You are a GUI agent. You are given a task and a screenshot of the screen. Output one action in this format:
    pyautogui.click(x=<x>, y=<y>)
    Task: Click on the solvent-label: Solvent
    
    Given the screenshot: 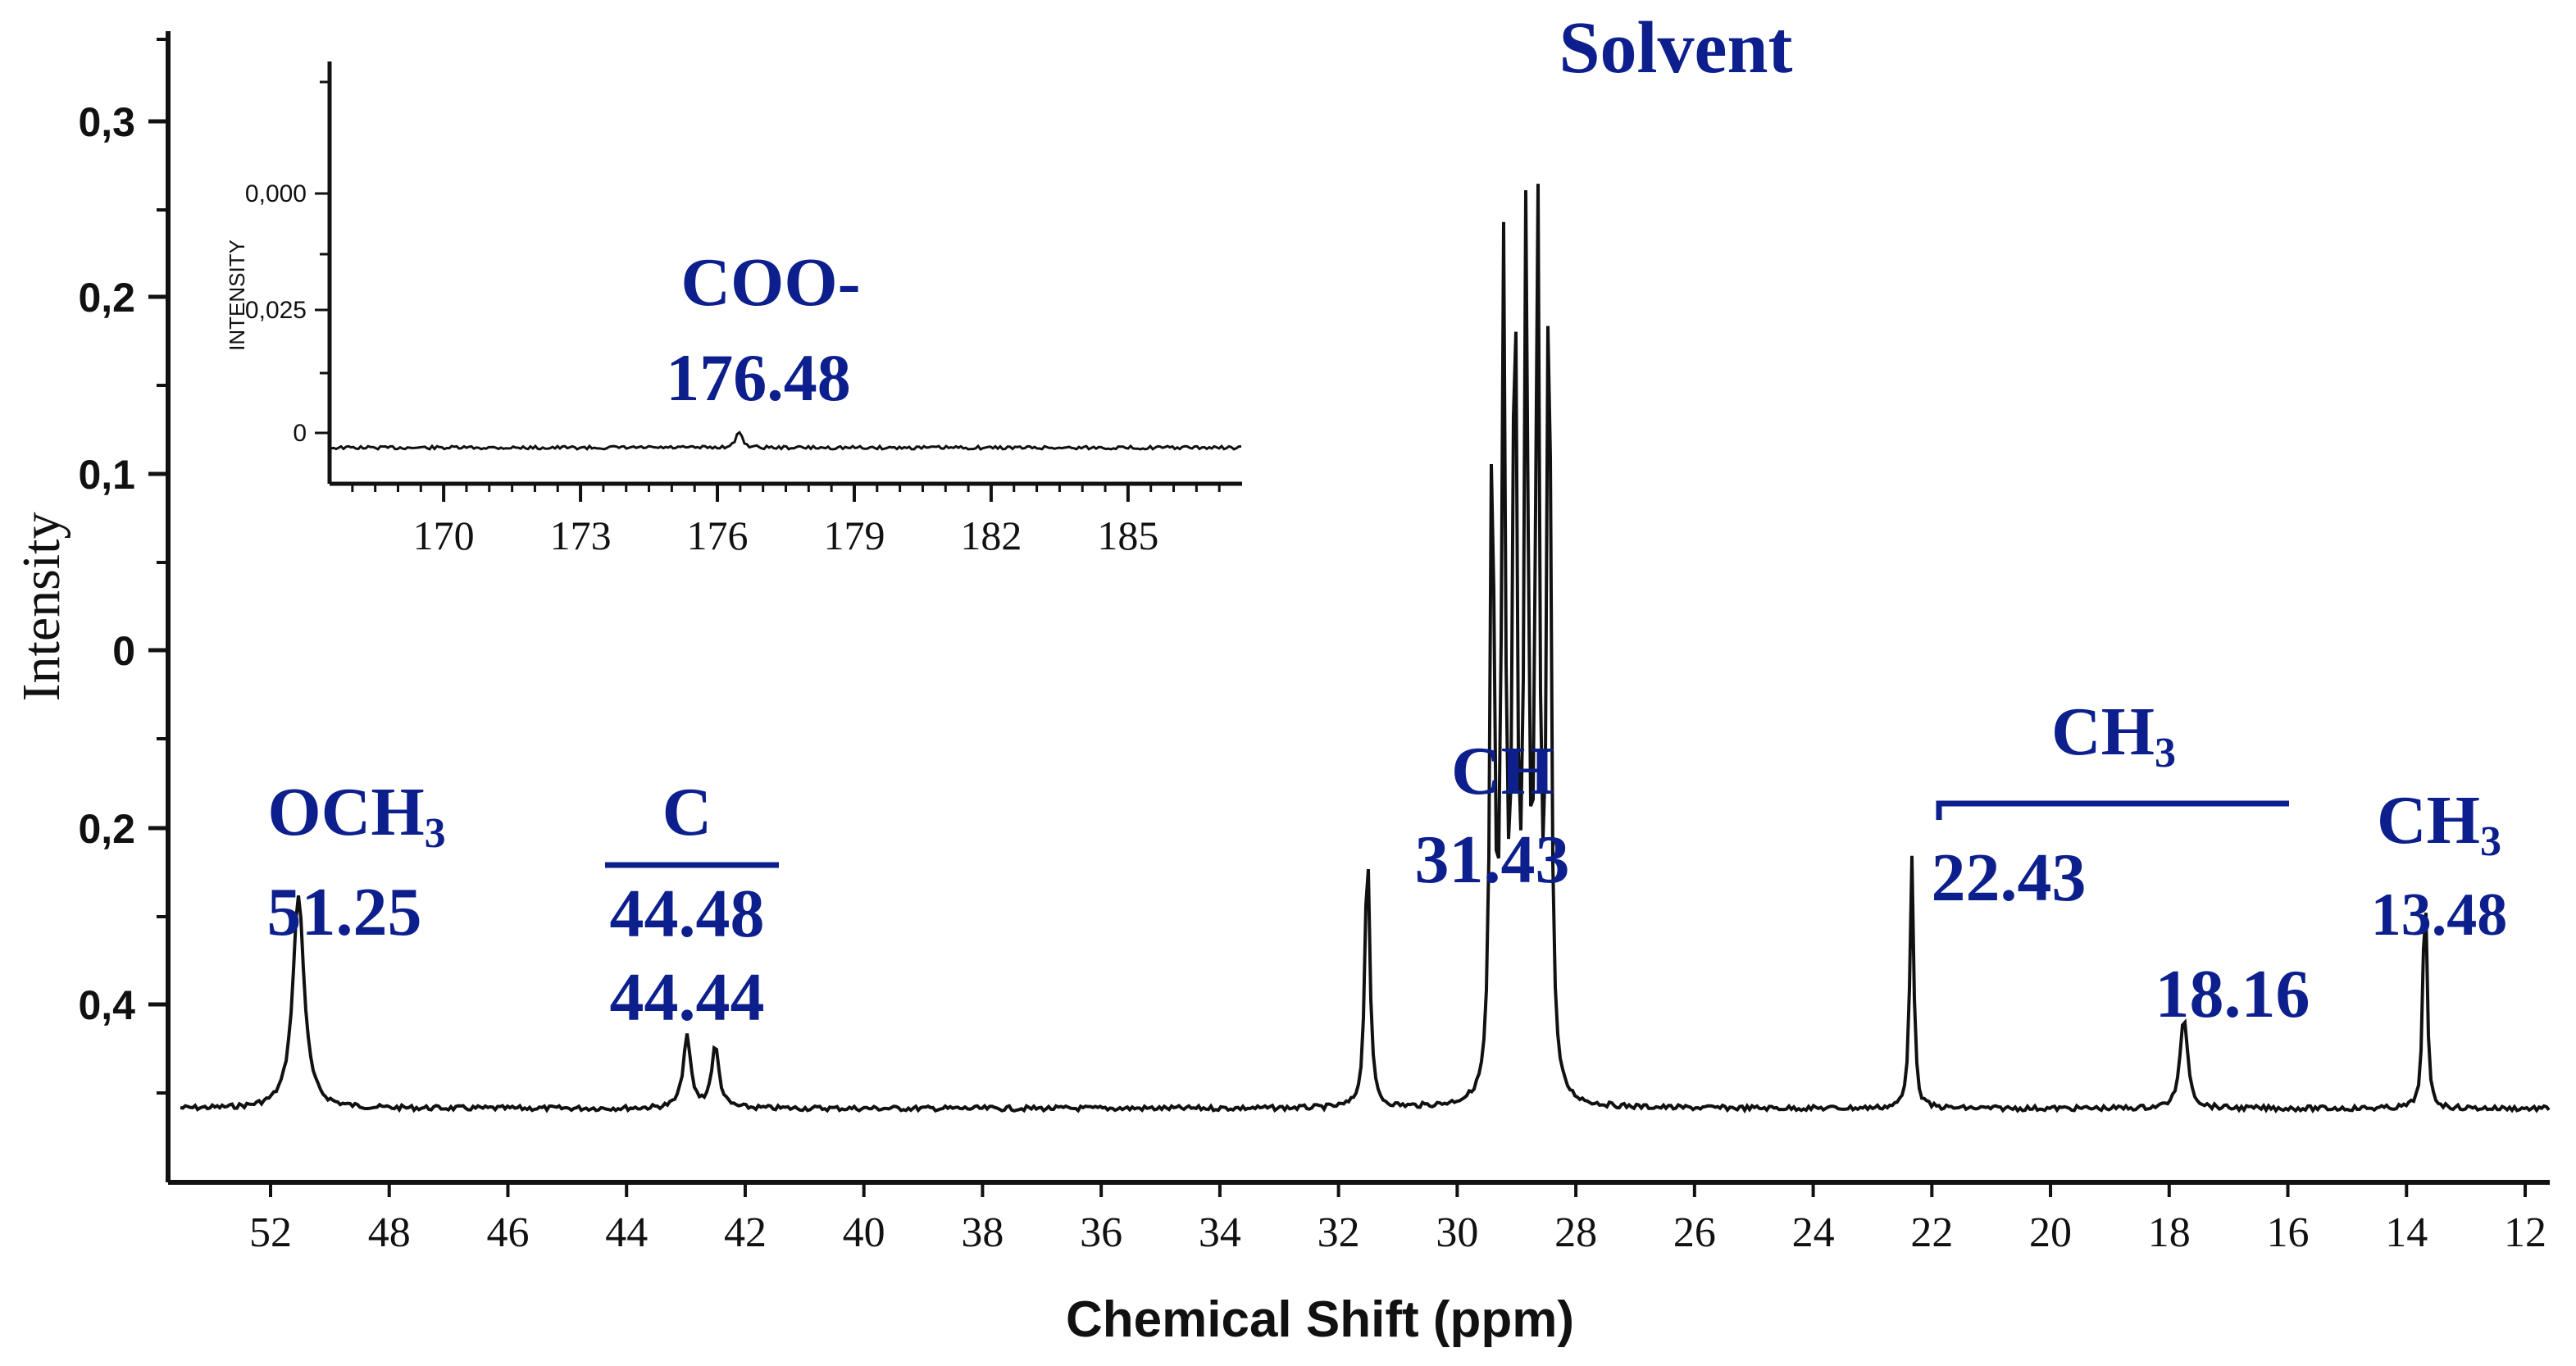 What is the action you would take?
    pyautogui.click(x=1676, y=48)
    